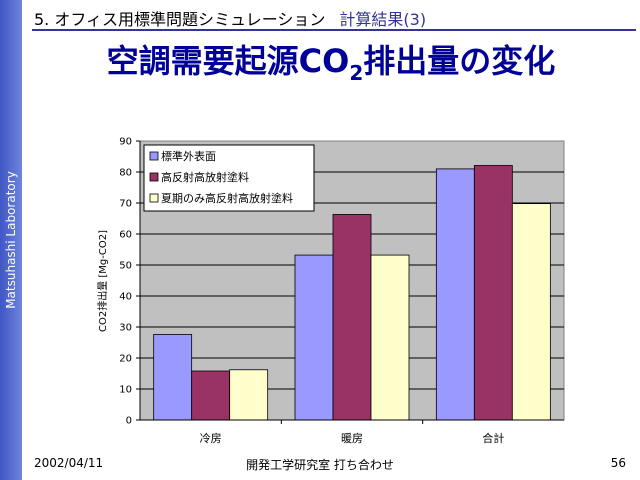 The width and height of the screenshot is (640, 480). Describe the element at coordinates (125, 235) in the screenshot. I see `y-tick-label: 60` at that location.